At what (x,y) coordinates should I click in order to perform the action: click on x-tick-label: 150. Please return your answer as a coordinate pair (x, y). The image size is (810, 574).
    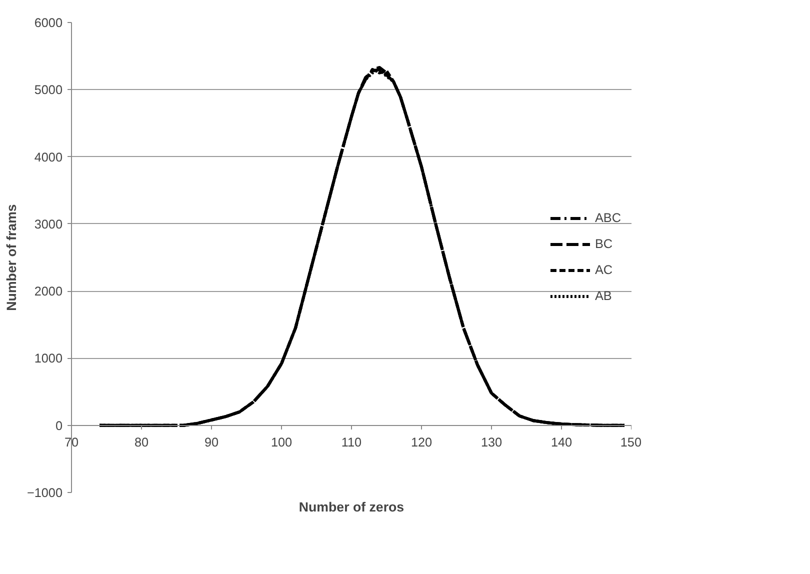
    Looking at the image, I should click on (631, 443).